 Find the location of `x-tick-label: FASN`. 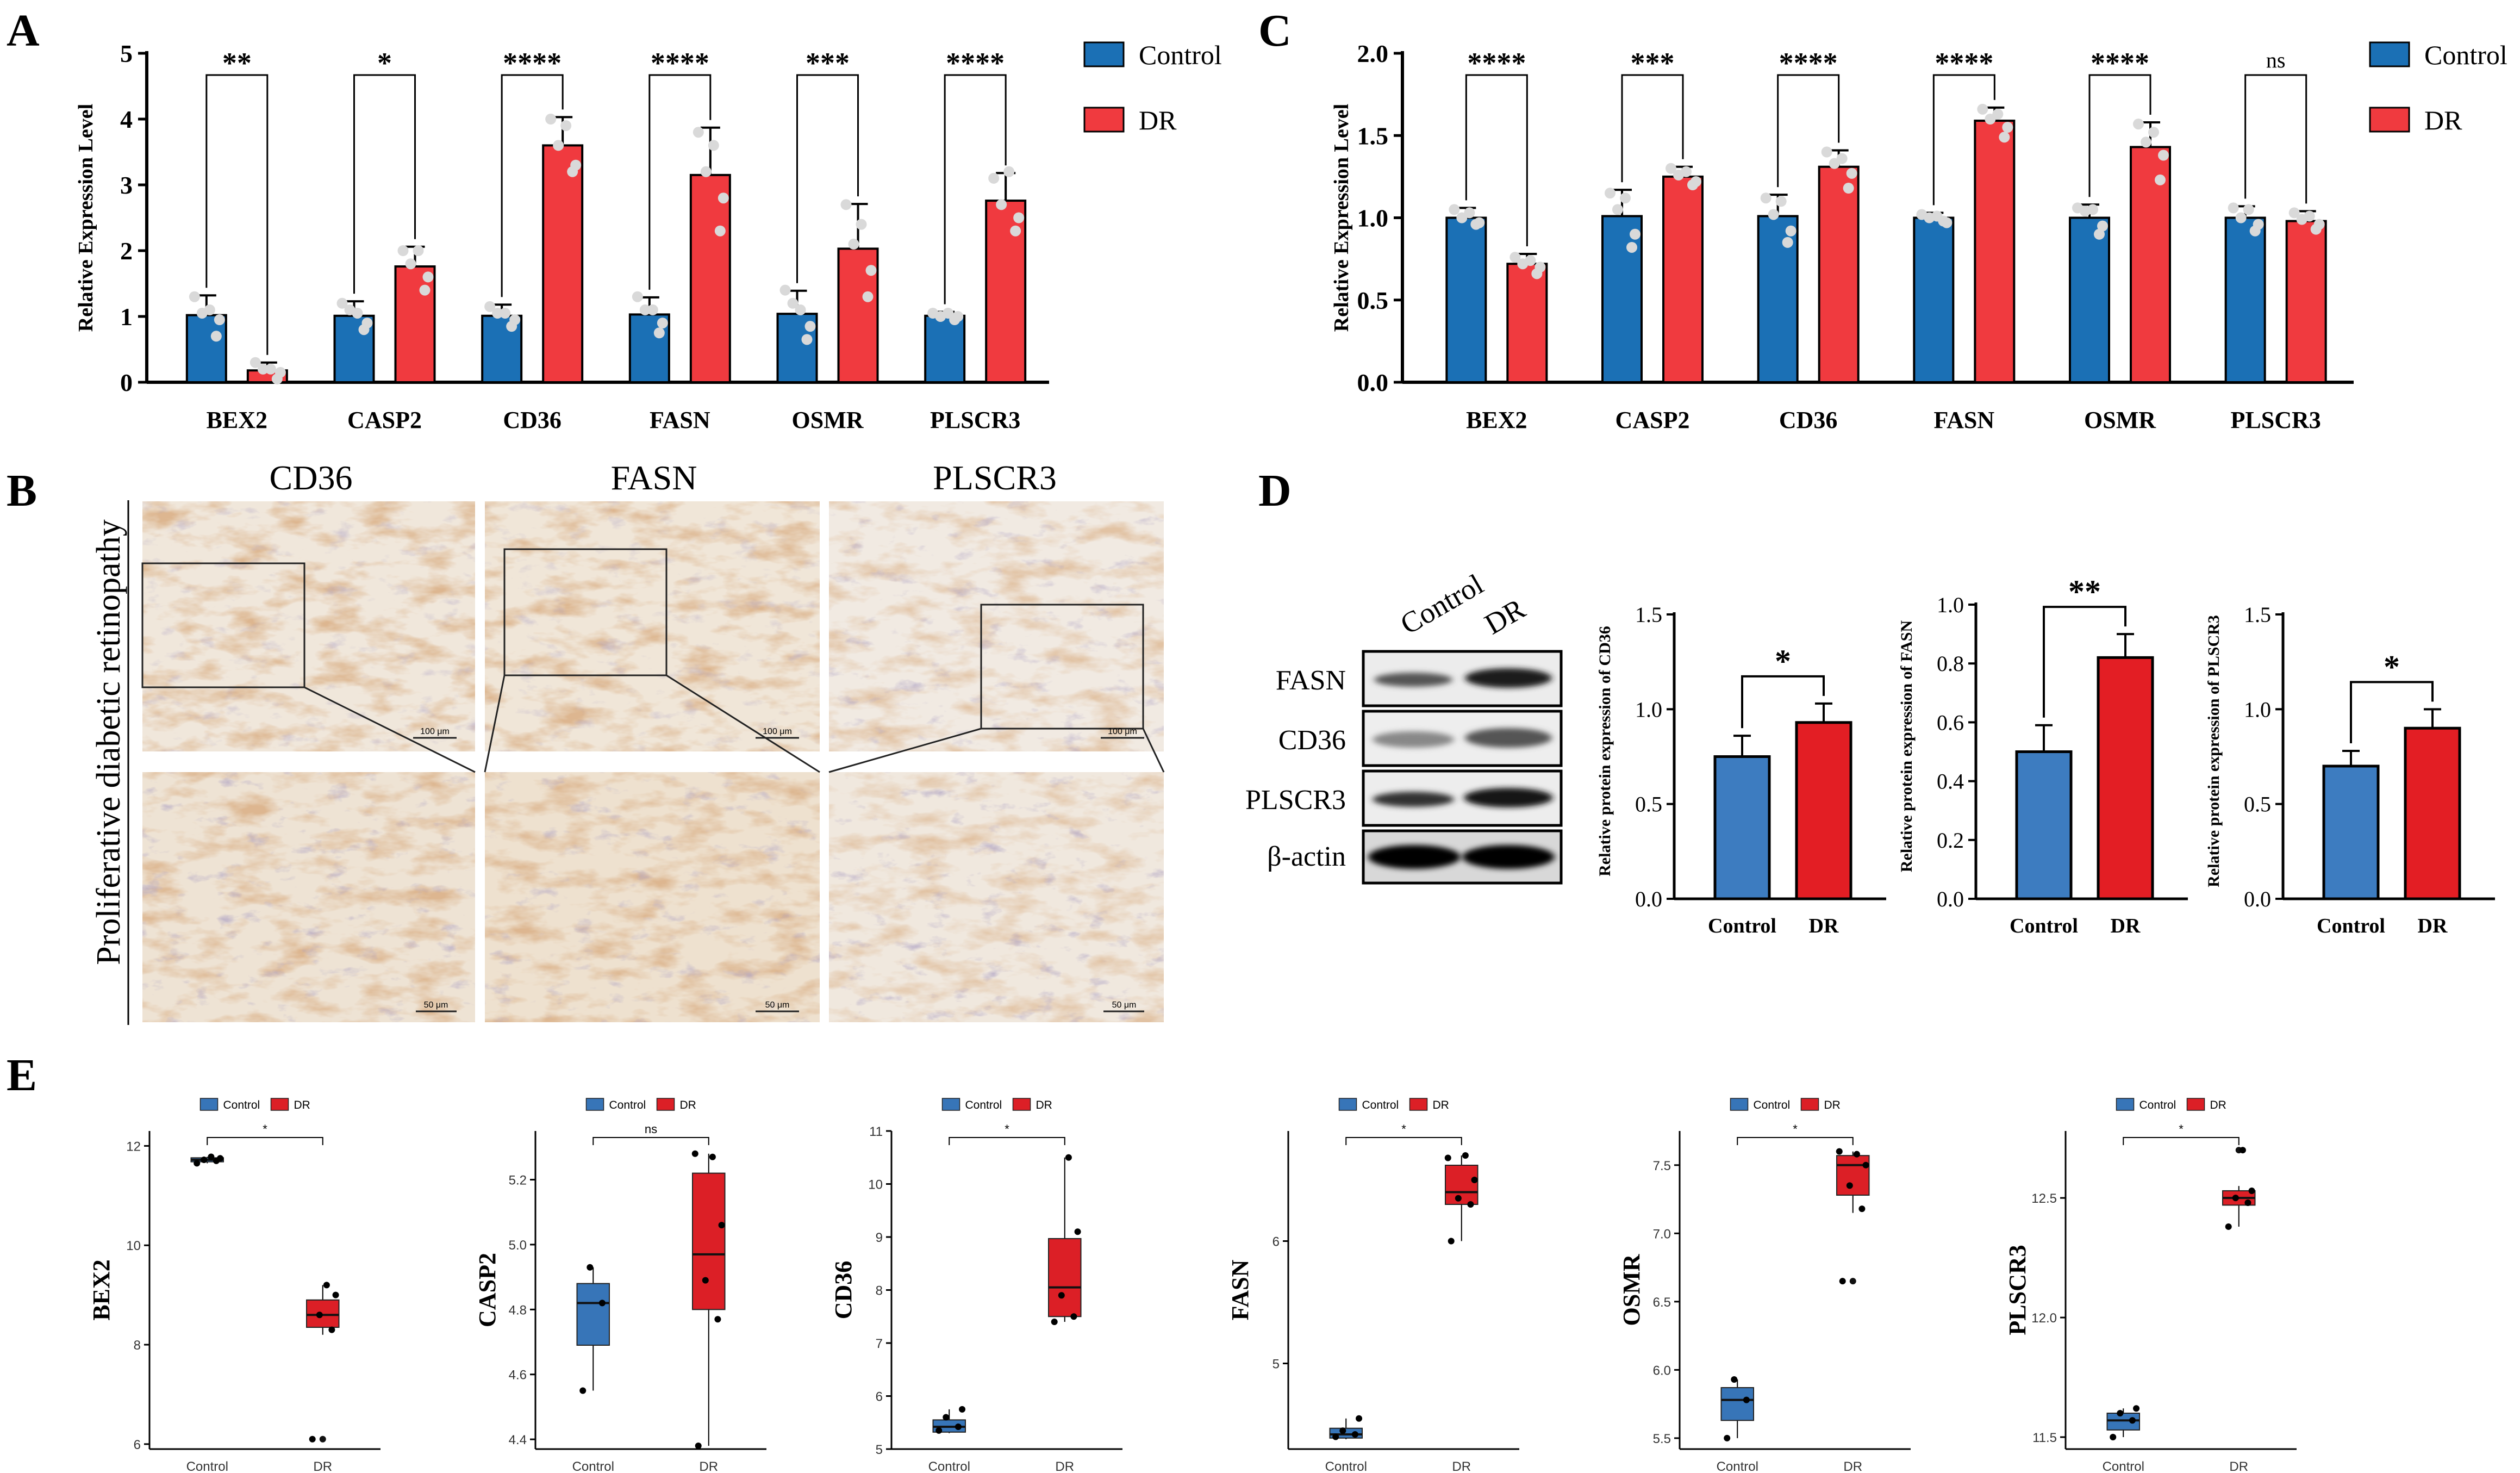

x-tick-label: FASN is located at coordinates (1964, 420).